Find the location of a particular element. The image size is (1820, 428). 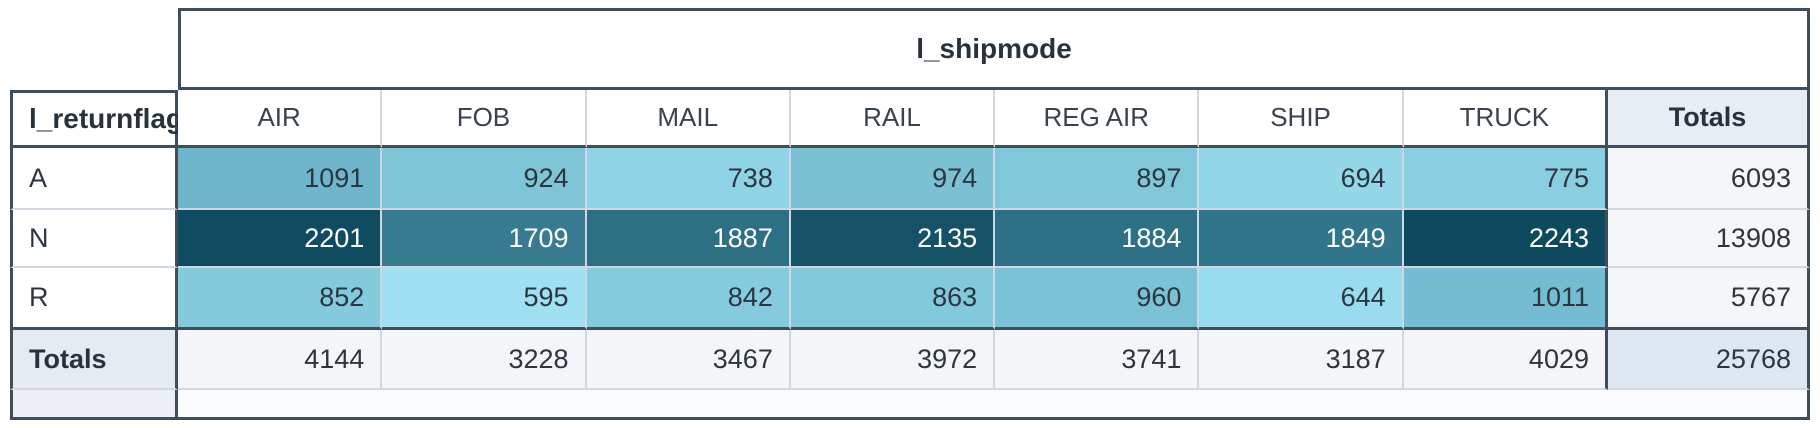

cell-r-air: 852 is located at coordinates (280, 299).